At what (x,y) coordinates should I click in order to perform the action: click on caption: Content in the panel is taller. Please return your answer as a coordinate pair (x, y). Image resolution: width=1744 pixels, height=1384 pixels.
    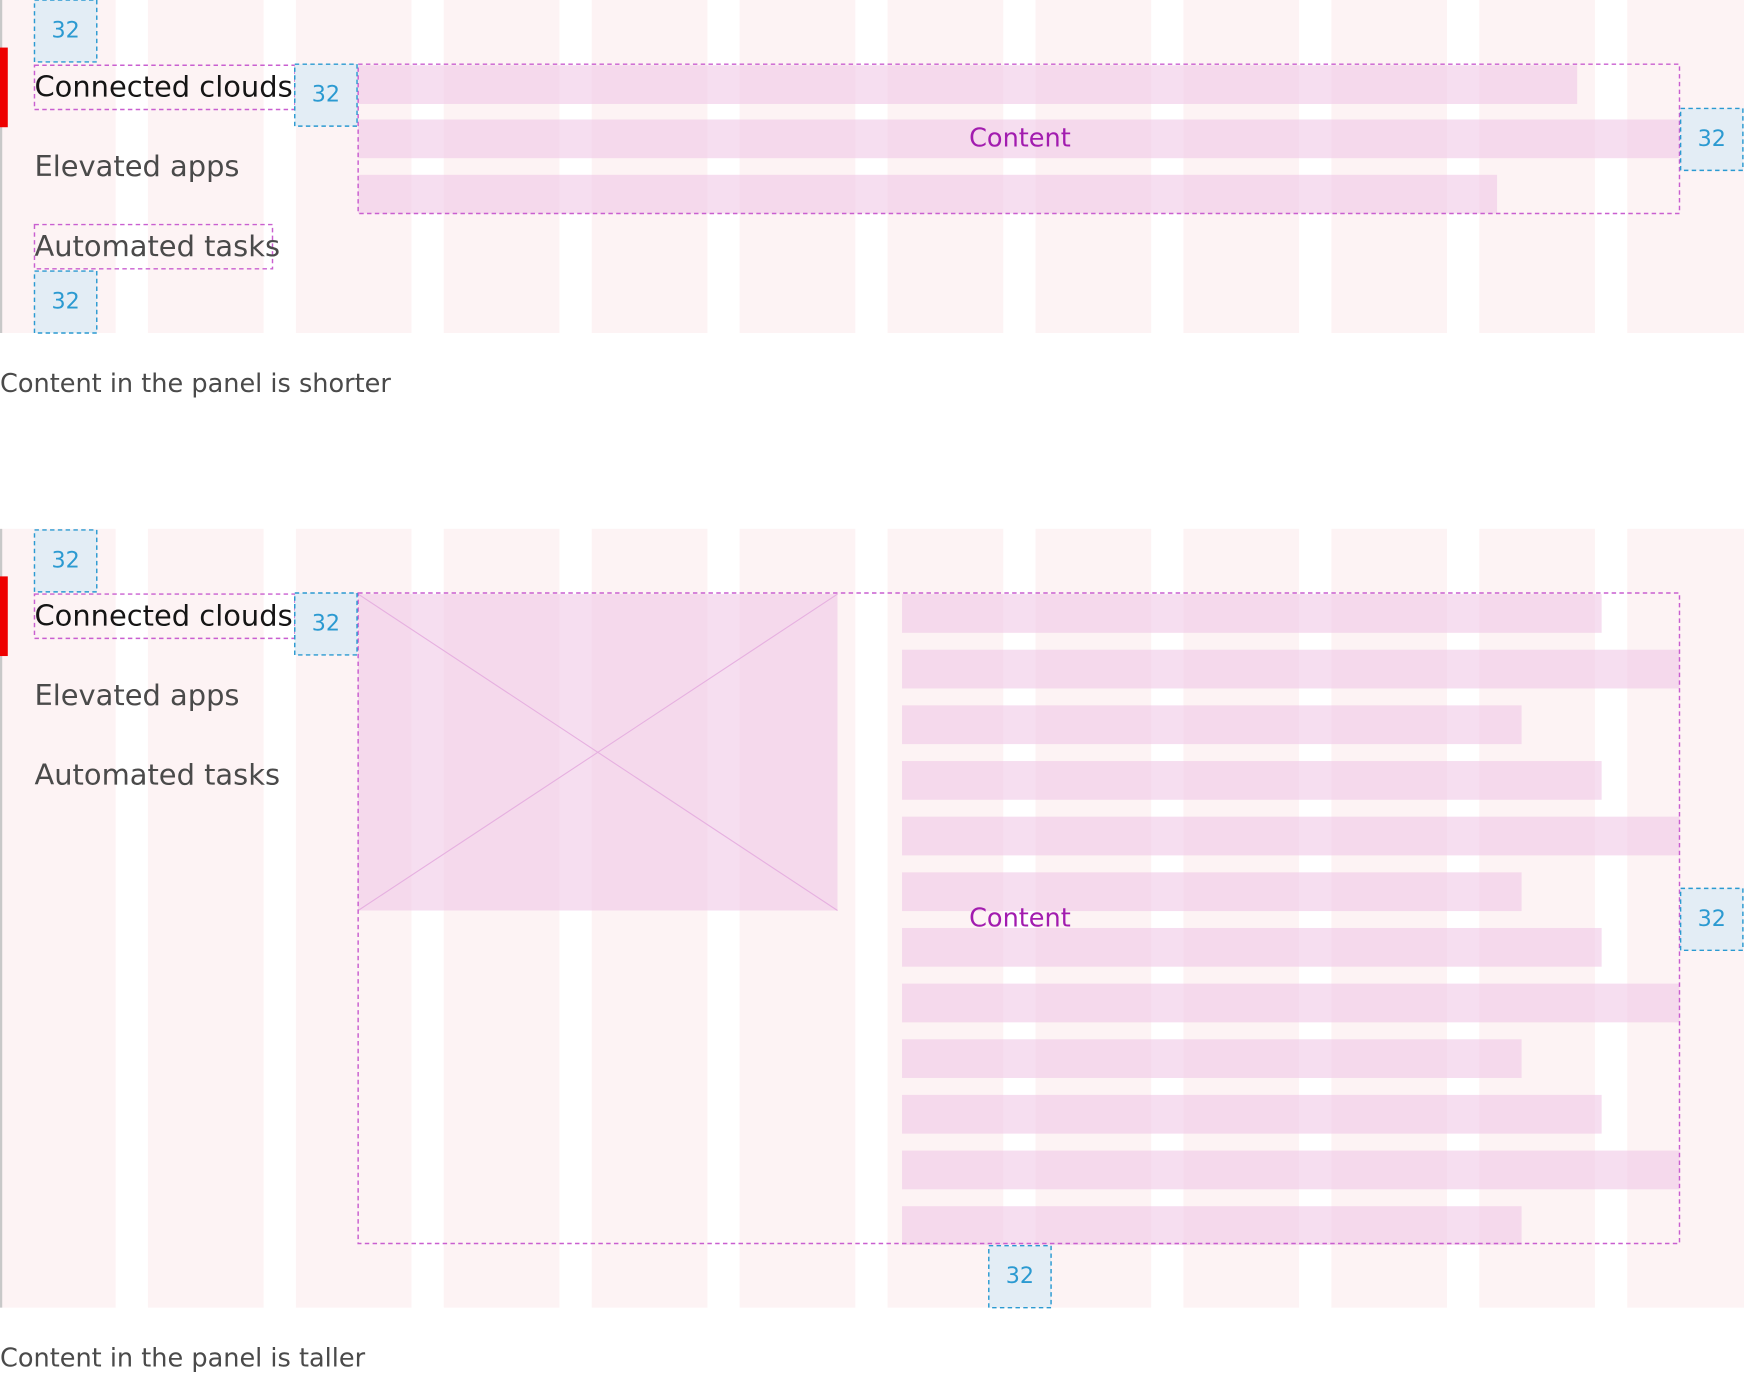
    Looking at the image, I should click on (183, 1359).